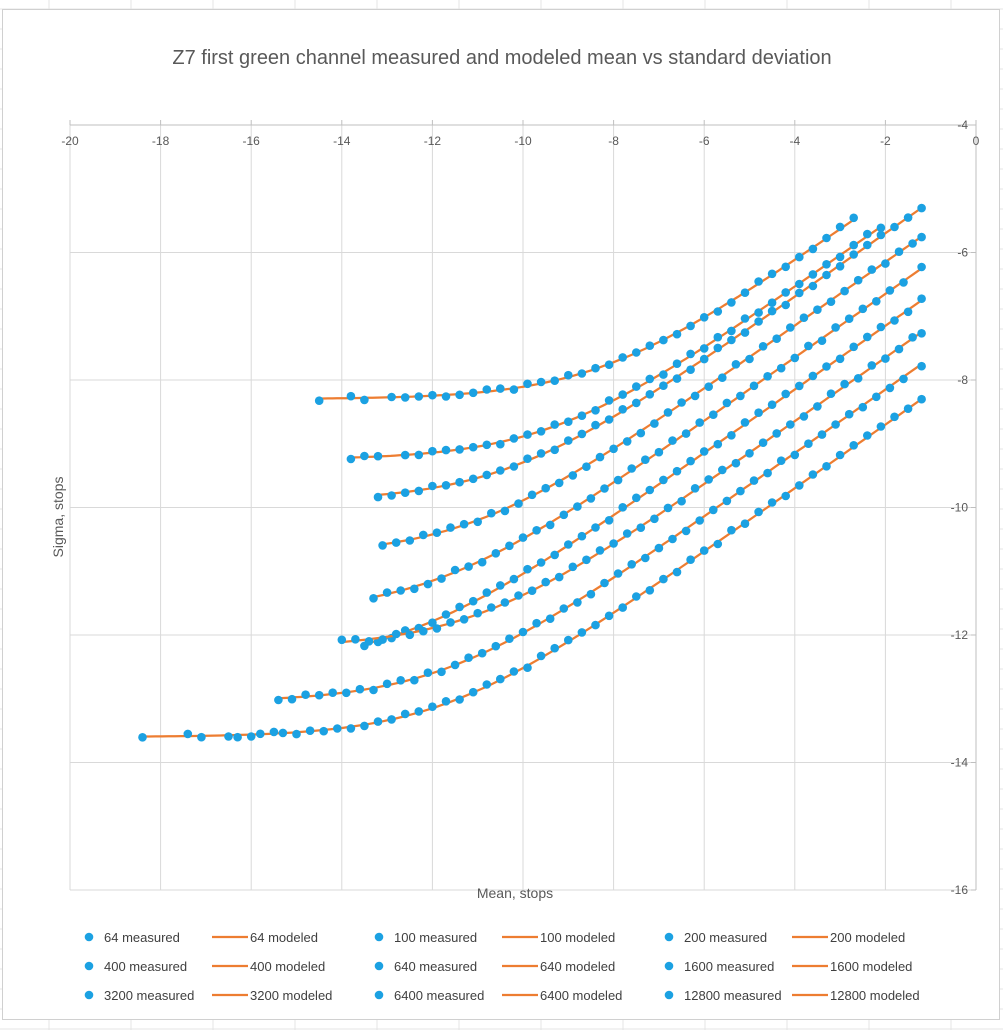 Image resolution: width=1003 pixels, height=1030 pixels. Describe the element at coordinates (523, 141) in the screenshot. I see `x-tick-label: -10` at that location.